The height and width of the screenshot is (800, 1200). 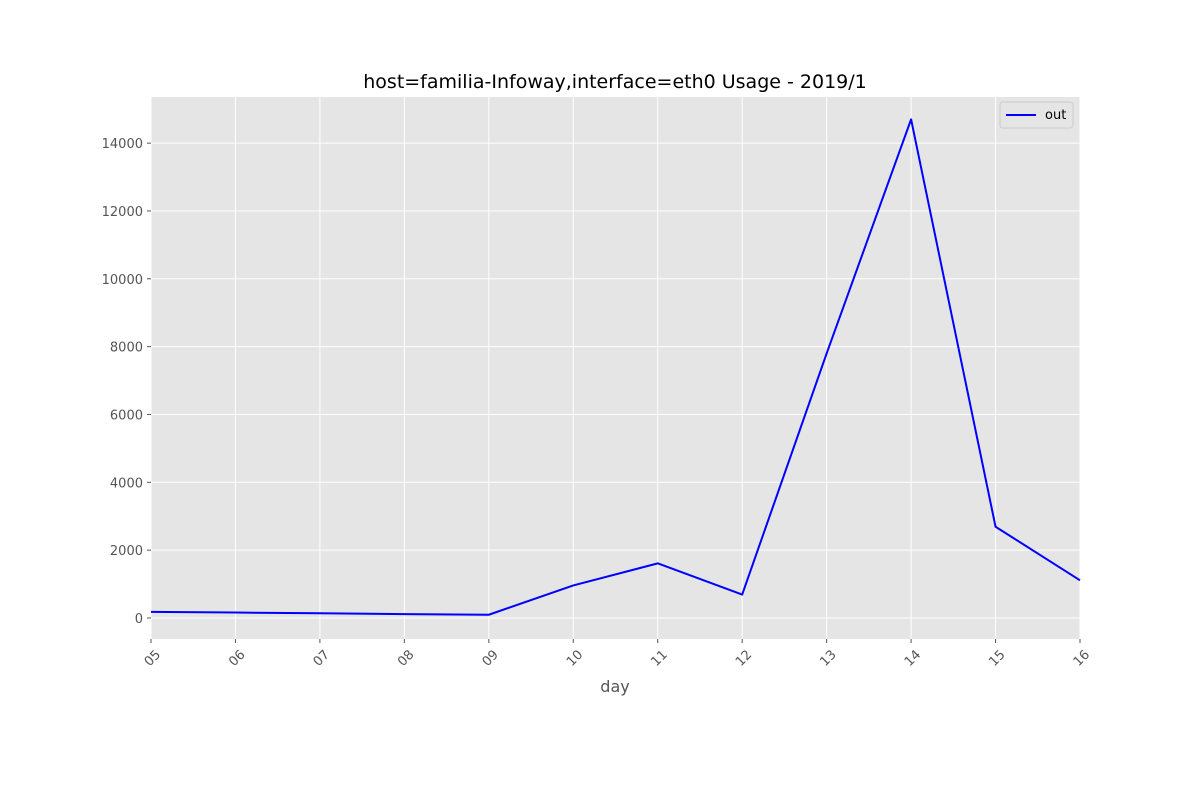 What do you see at coordinates (126, 551) in the screenshot?
I see `y-tick-label: 2000` at bounding box center [126, 551].